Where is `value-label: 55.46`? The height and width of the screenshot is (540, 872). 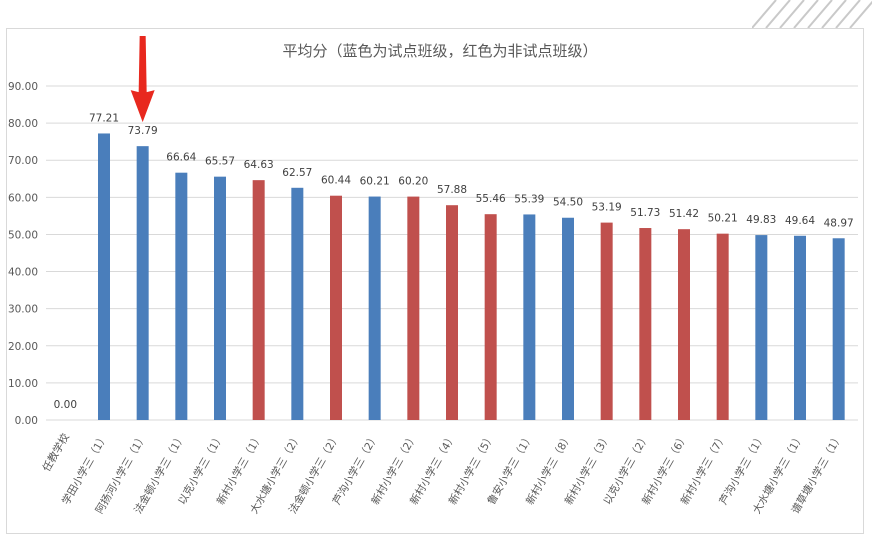 value-label: 55.46 is located at coordinates (491, 199).